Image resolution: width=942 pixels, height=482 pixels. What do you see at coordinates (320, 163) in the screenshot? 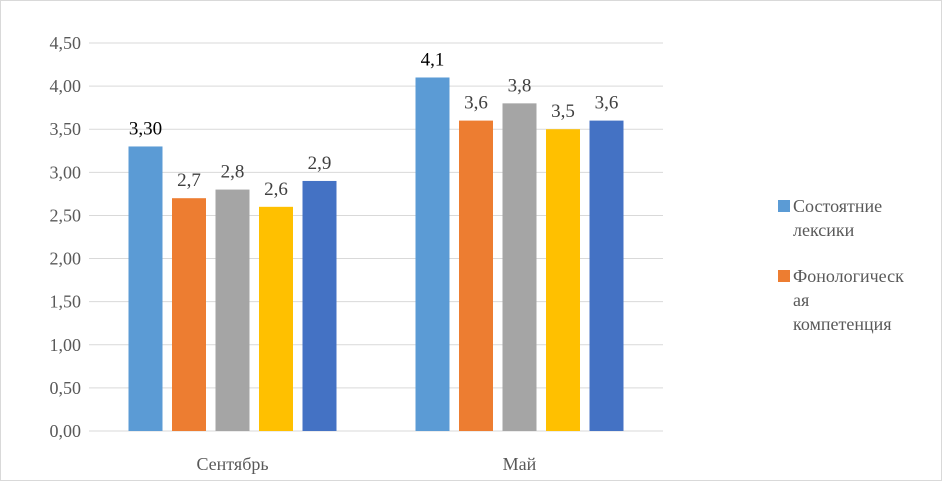
I see `data-label: 2,9` at bounding box center [320, 163].